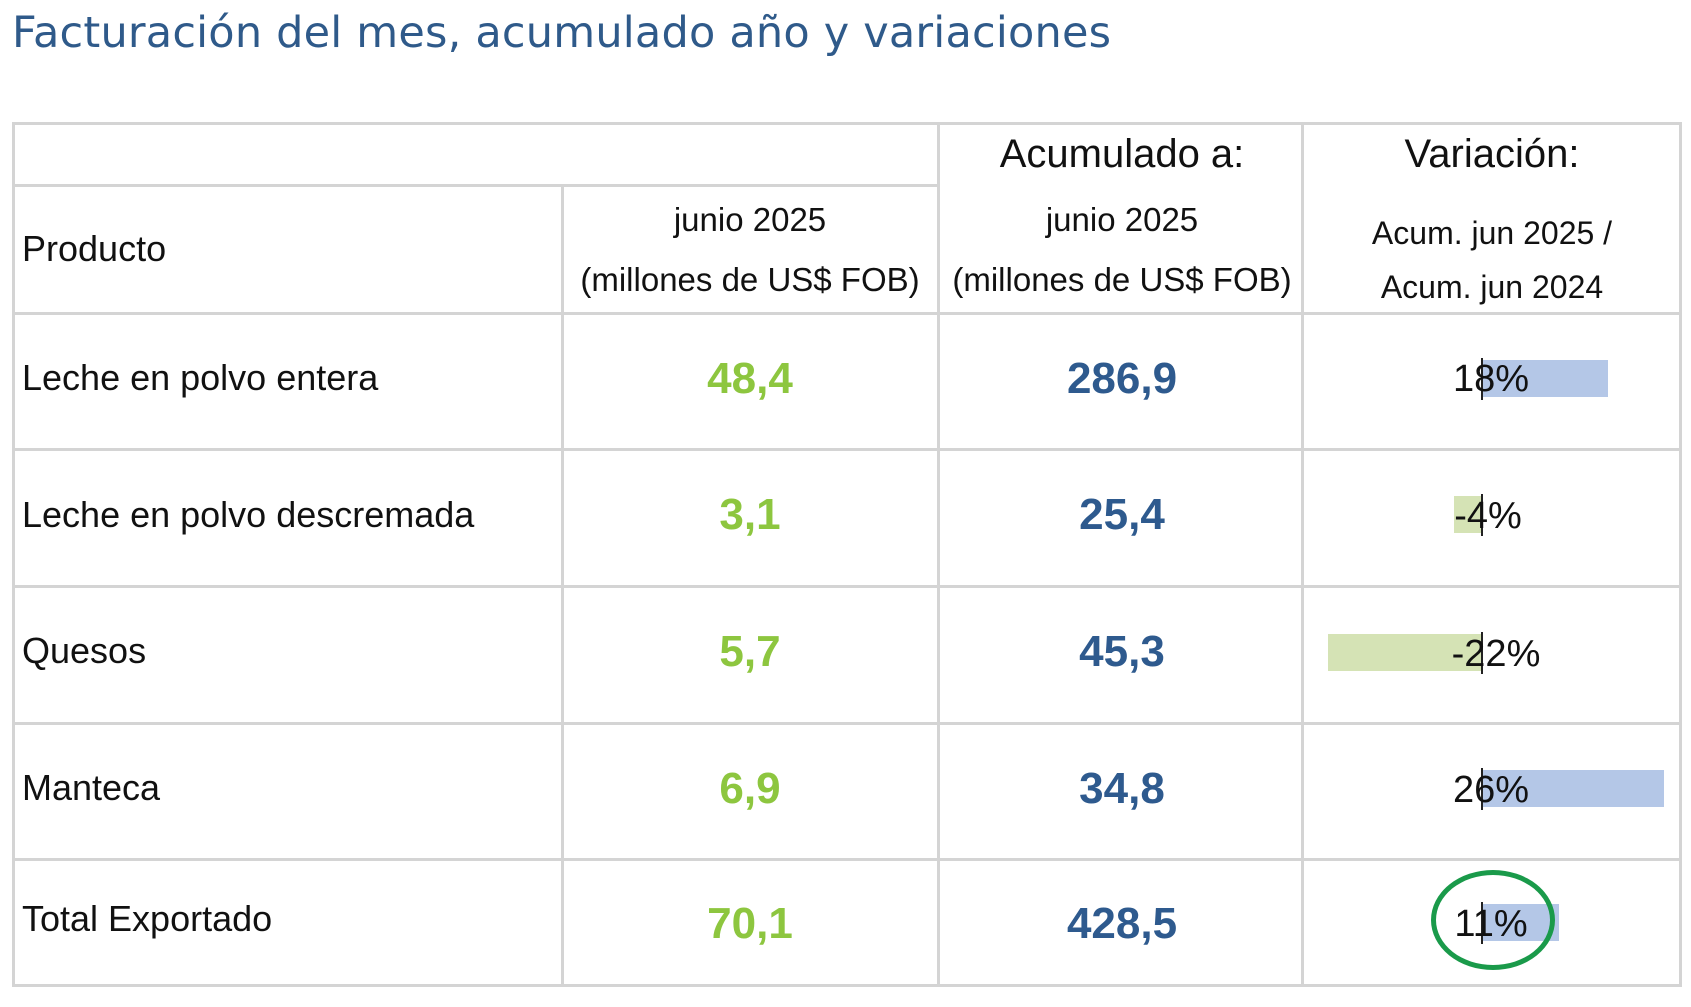 The width and height of the screenshot is (1691, 1007). What do you see at coordinates (1482, 653) in the screenshot?
I see `row-3-variation-axis` at bounding box center [1482, 653].